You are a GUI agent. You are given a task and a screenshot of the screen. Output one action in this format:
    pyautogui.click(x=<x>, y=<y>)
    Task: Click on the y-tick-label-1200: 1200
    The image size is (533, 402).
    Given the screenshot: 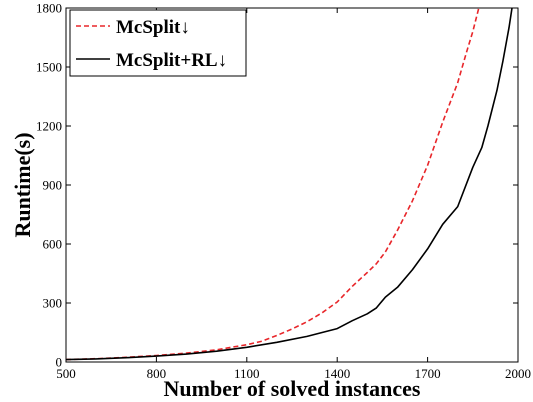 What is the action you would take?
    pyautogui.click(x=49, y=126)
    